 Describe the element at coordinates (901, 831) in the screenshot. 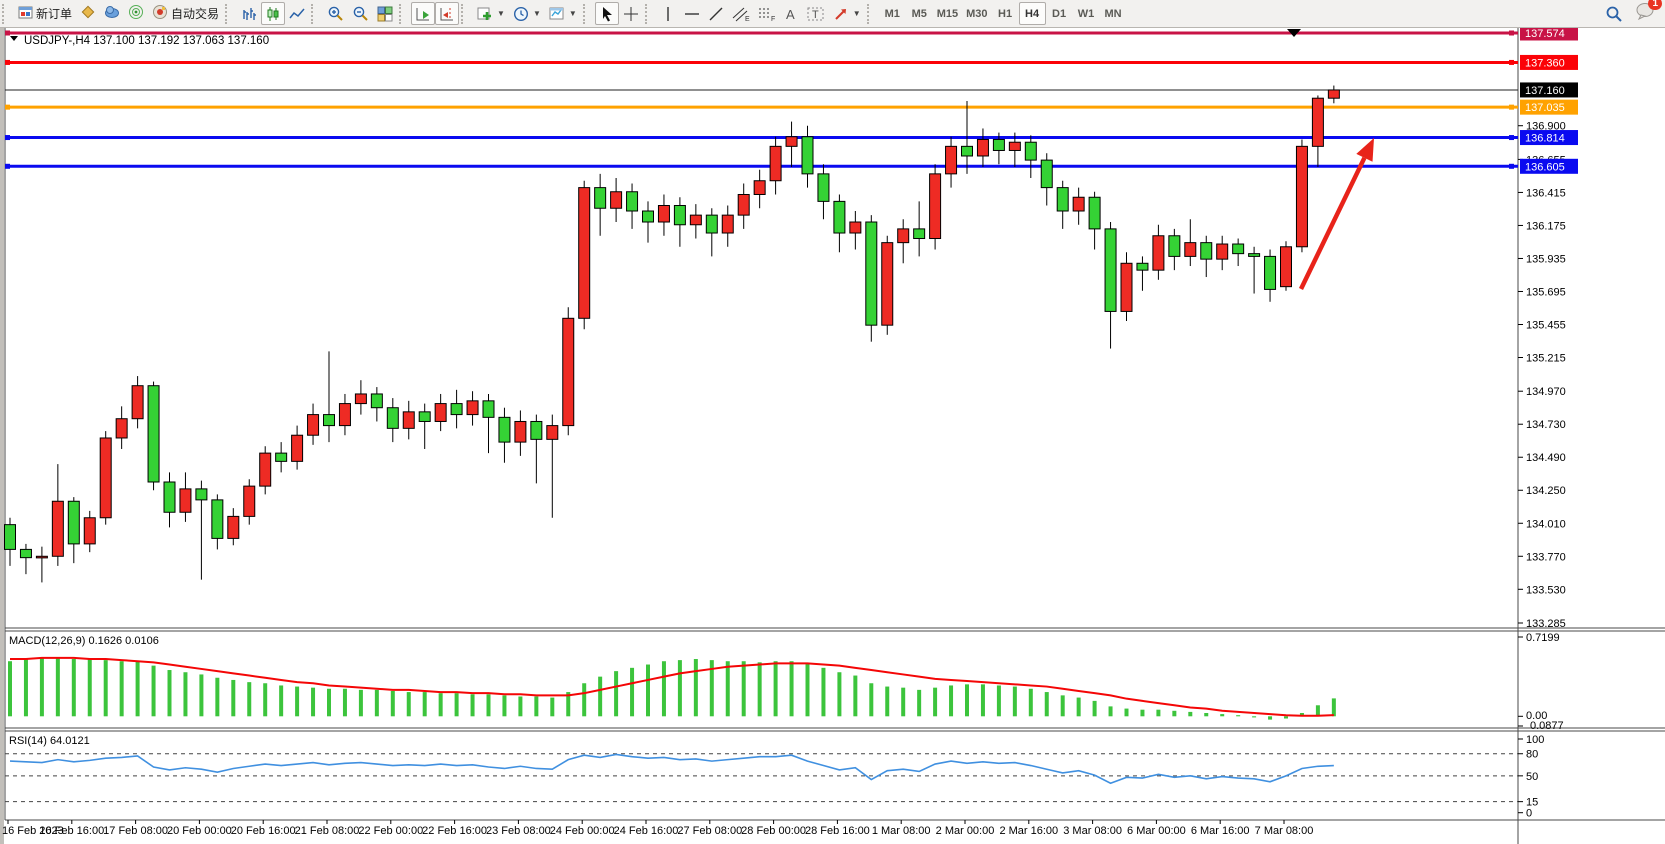

I see `svg-text: 1 Mar 08:00` at that location.